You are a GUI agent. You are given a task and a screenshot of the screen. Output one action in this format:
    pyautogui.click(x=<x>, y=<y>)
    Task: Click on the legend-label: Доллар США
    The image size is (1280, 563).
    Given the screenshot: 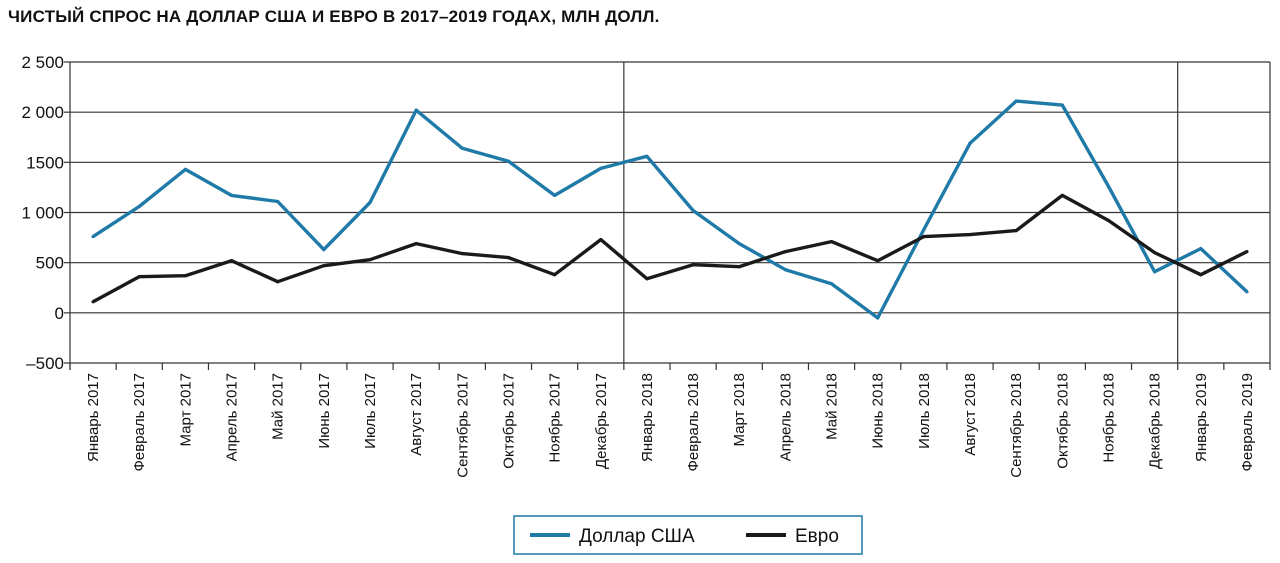 What is the action you would take?
    pyautogui.click(x=637, y=536)
    